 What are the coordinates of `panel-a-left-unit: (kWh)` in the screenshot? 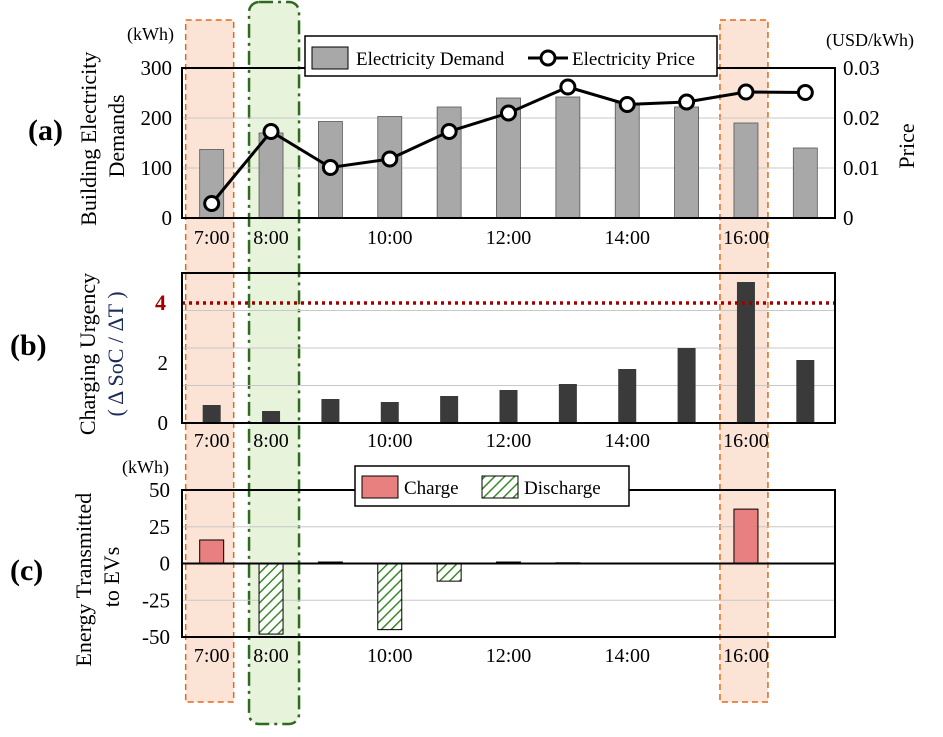 It's located at (150, 34).